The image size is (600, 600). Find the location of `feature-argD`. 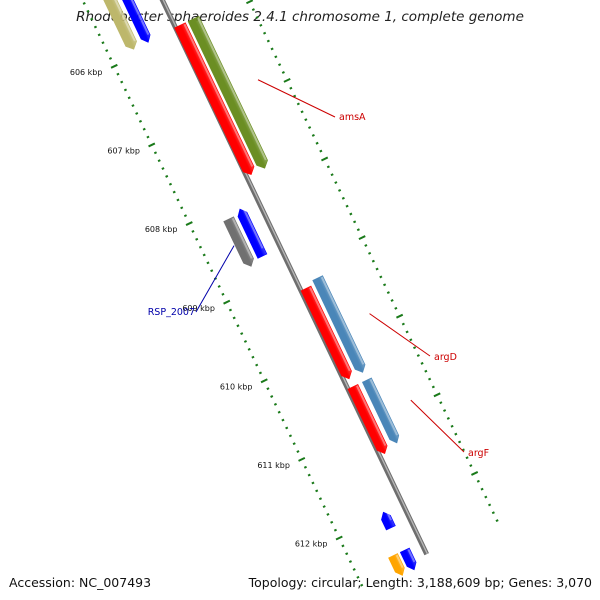

feature-argD is located at coordinates (326, 332).